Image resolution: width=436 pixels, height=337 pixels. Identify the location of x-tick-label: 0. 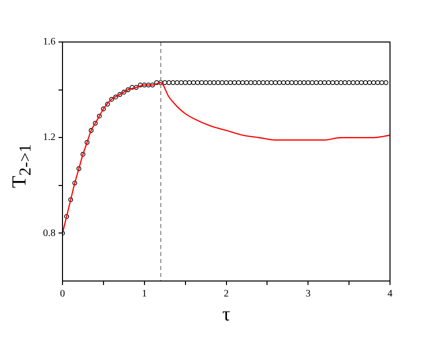
(62, 294).